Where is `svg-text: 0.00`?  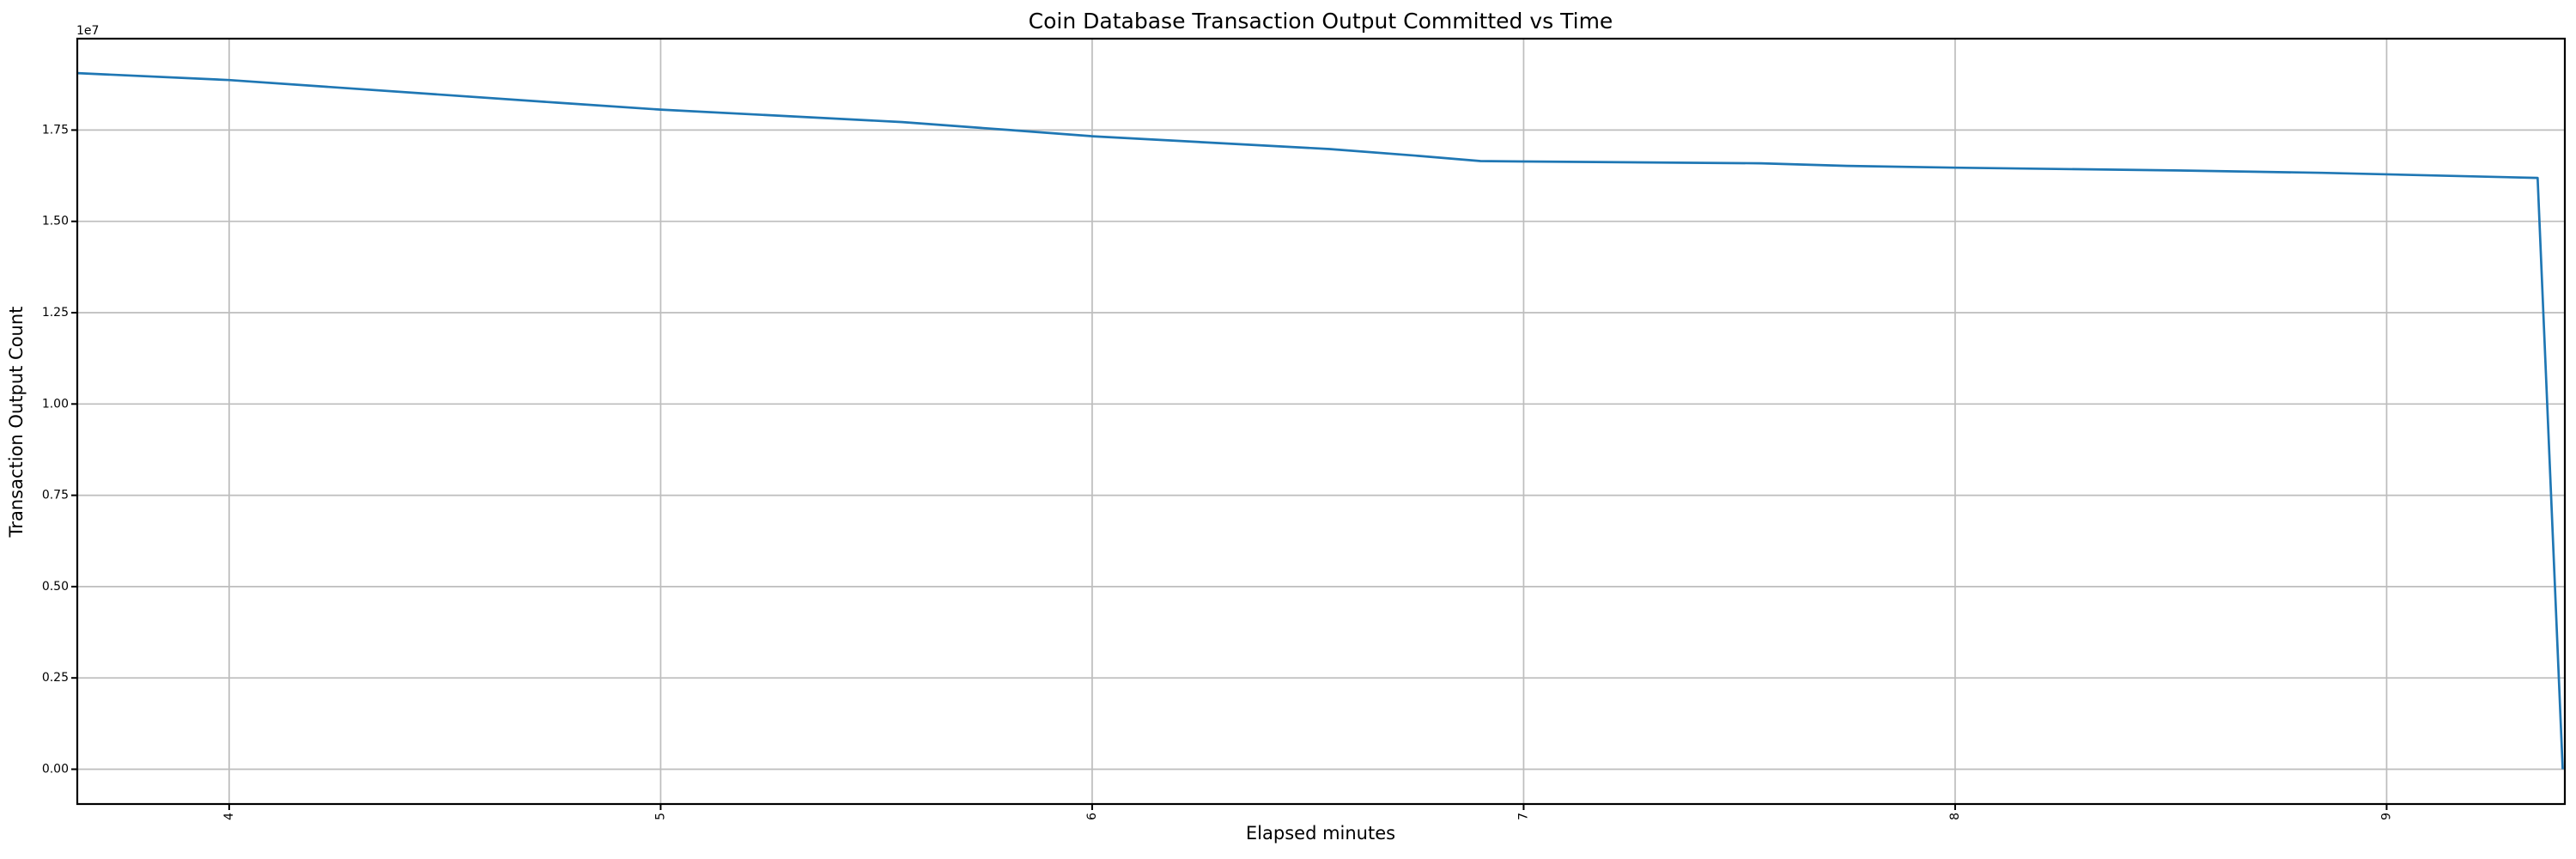 svg-text: 0.00 is located at coordinates (56, 770).